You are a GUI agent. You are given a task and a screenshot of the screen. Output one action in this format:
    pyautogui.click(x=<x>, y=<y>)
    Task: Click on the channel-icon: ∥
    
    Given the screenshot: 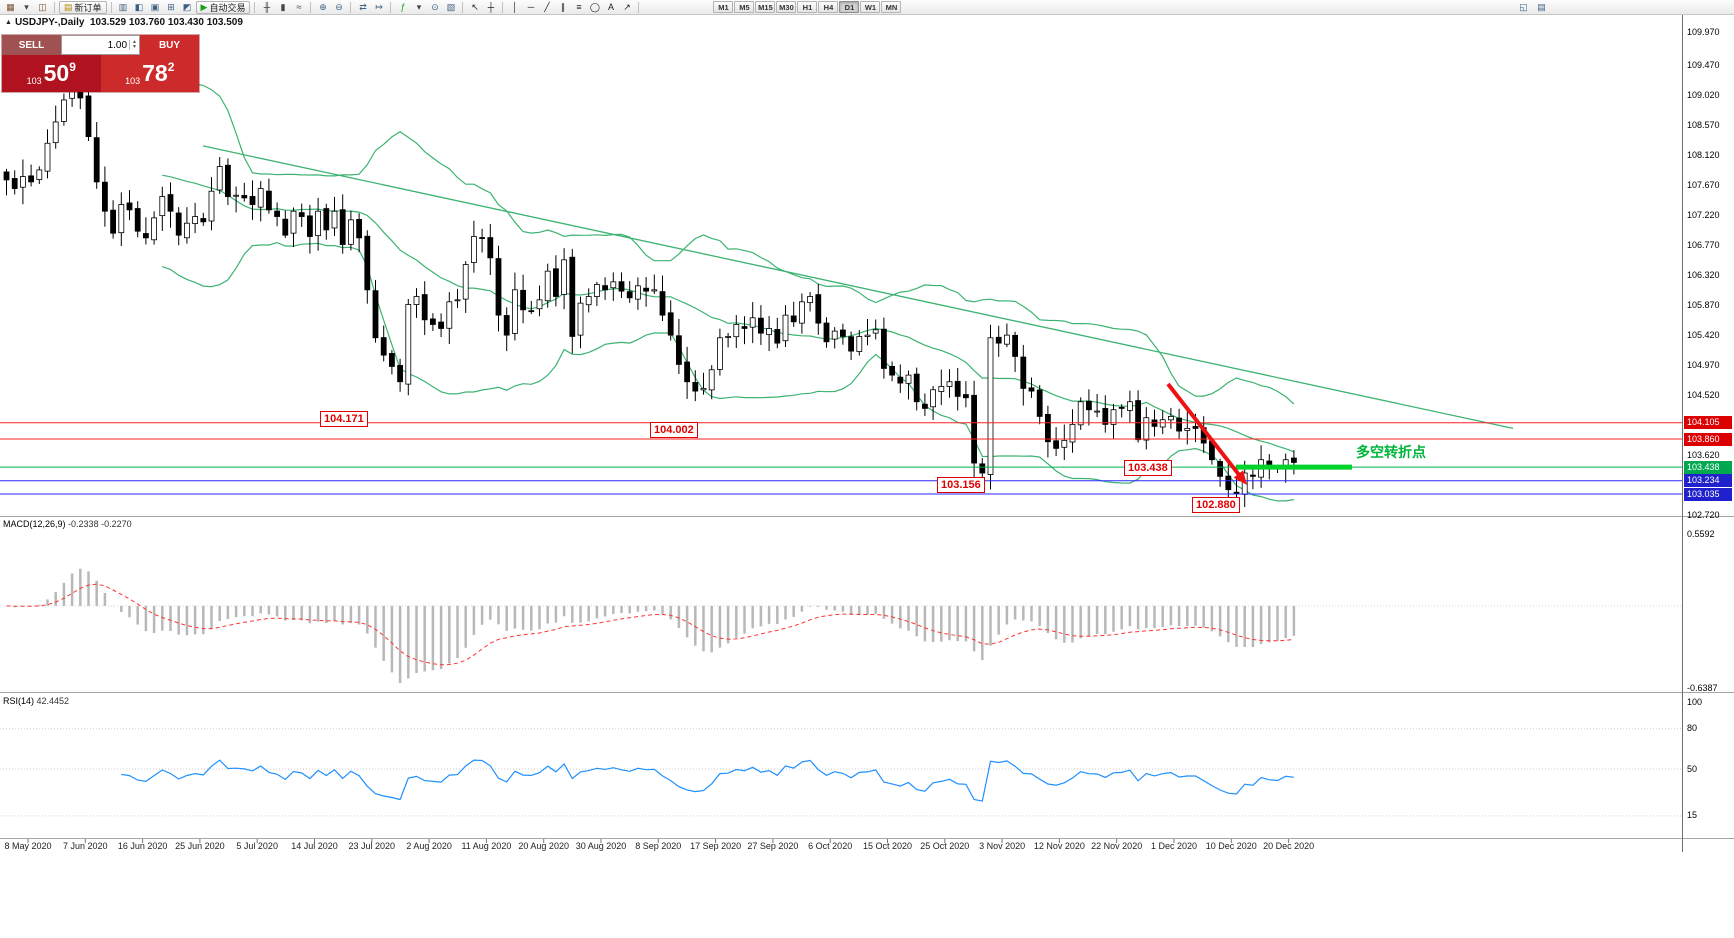 What is the action you would take?
    pyautogui.click(x=563, y=6)
    